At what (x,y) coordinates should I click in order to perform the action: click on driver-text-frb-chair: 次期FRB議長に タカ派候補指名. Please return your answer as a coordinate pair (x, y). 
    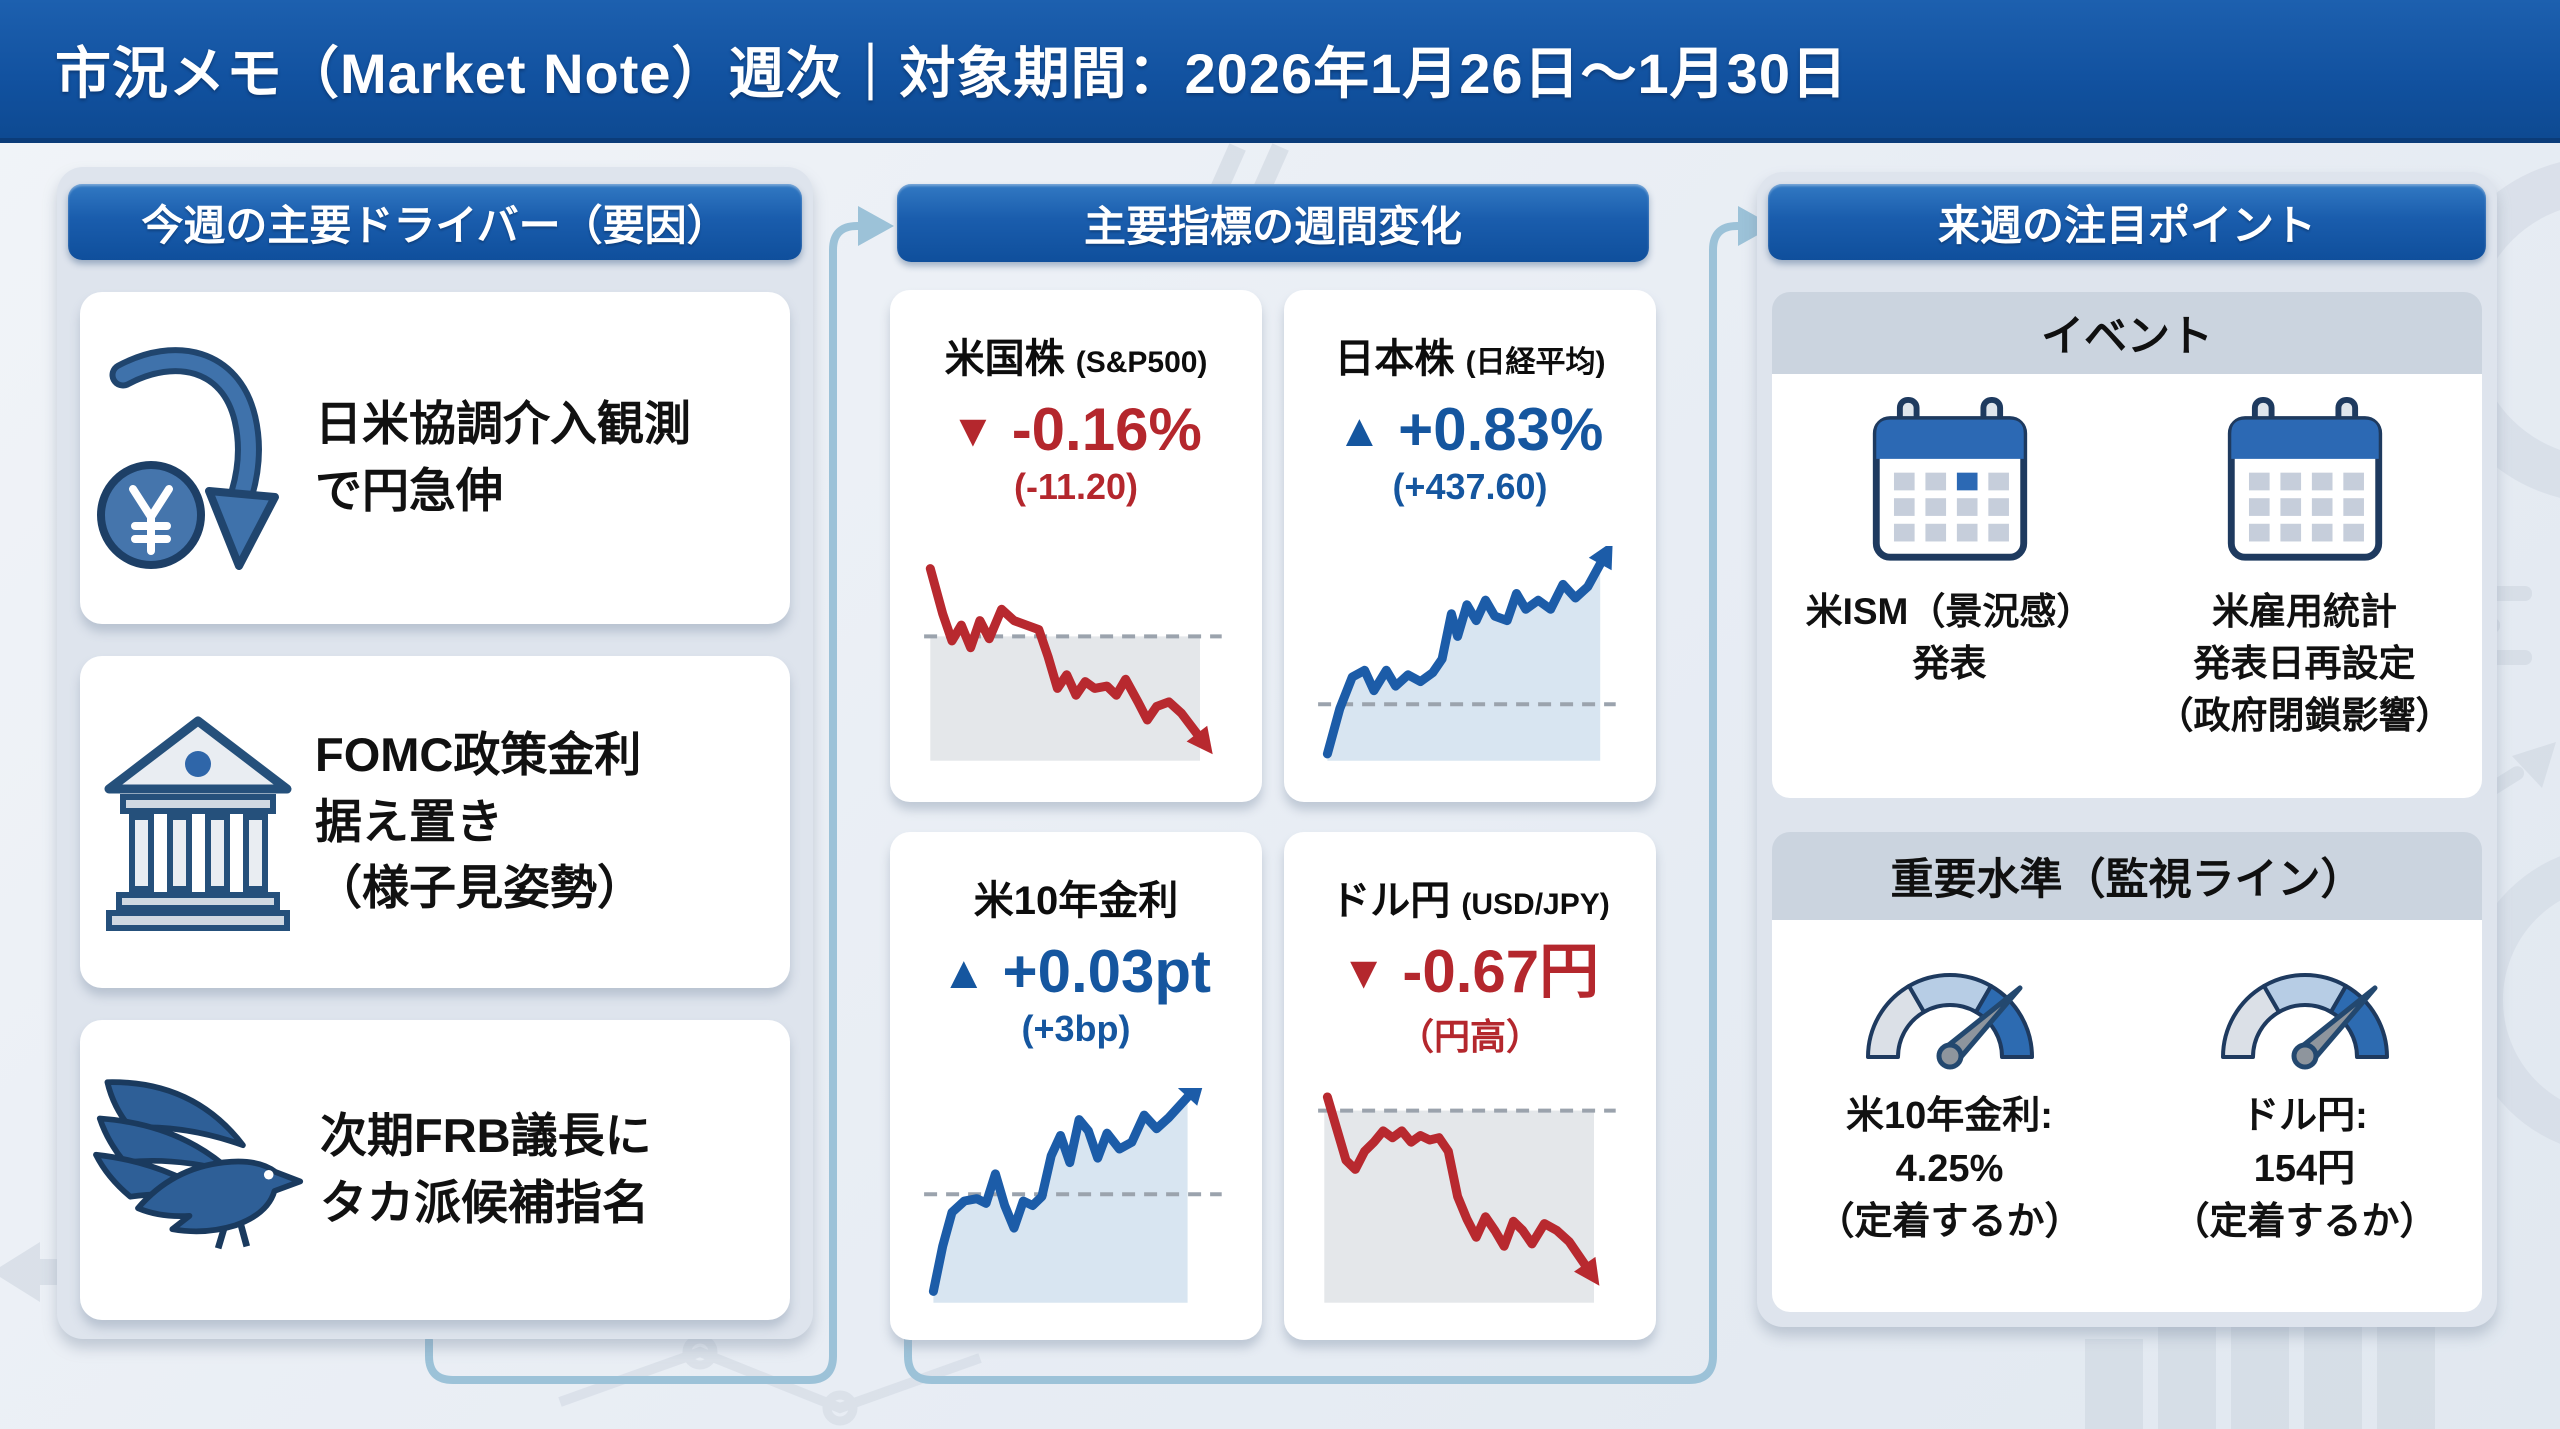
    Looking at the image, I should click on (486, 1169).